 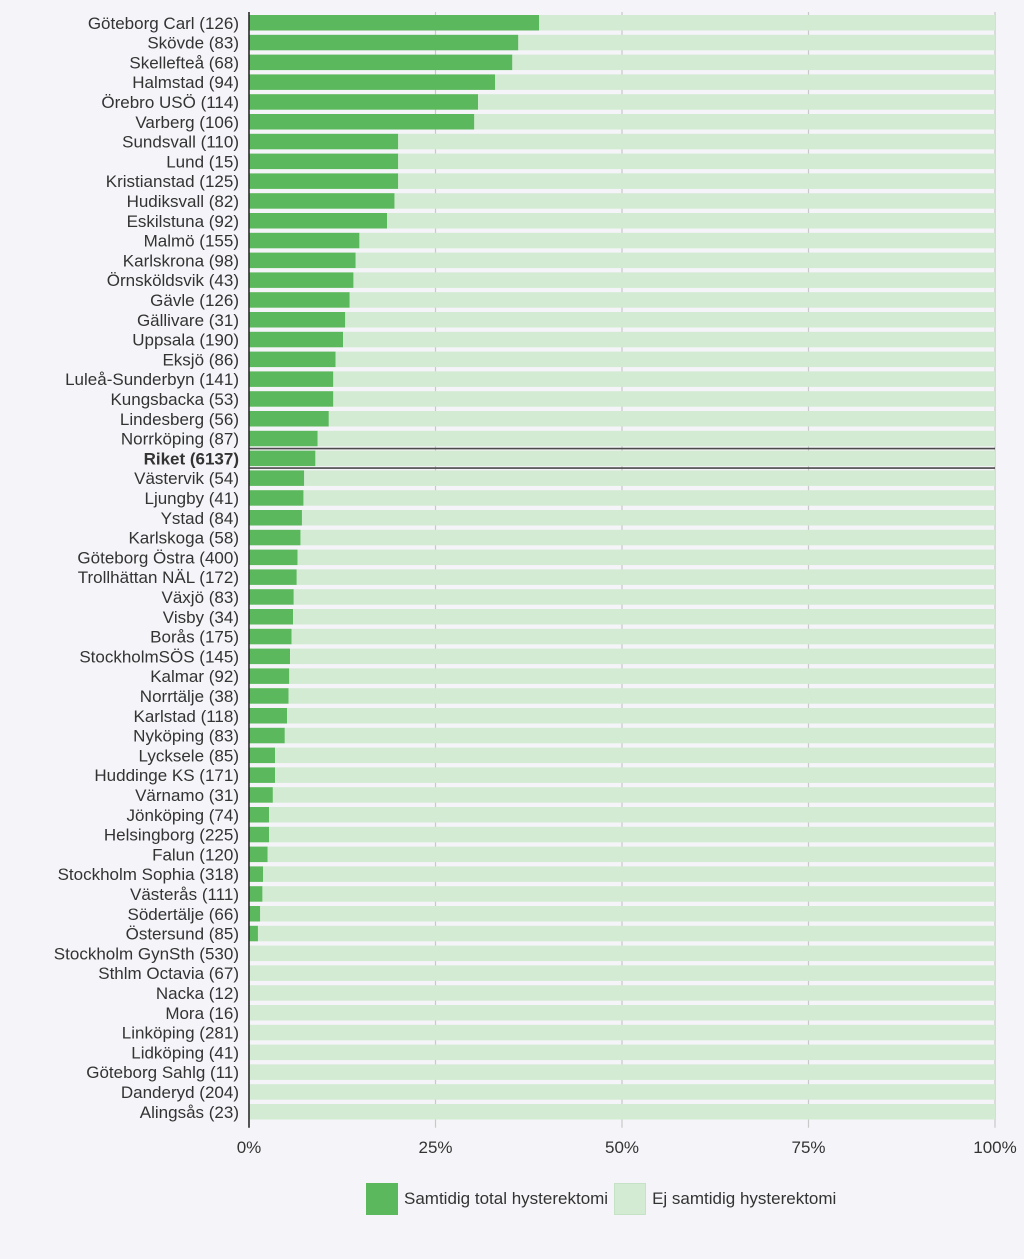 What do you see at coordinates (183, 914) in the screenshot?
I see `category-label: Södertälje (66)` at bounding box center [183, 914].